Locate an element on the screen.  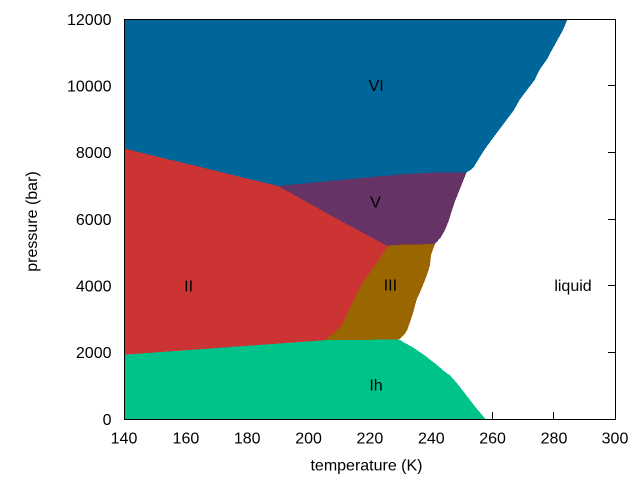
svg-text: 4000 is located at coordinates (94, 286).